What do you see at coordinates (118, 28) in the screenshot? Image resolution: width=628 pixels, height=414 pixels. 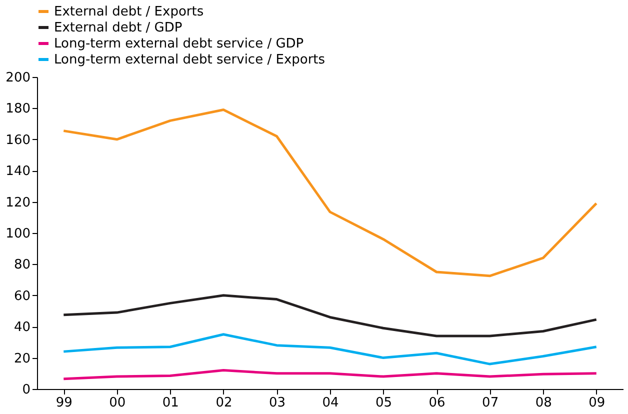 I see `legend-label: External debt / GDP` at bounding box center [118, 28].